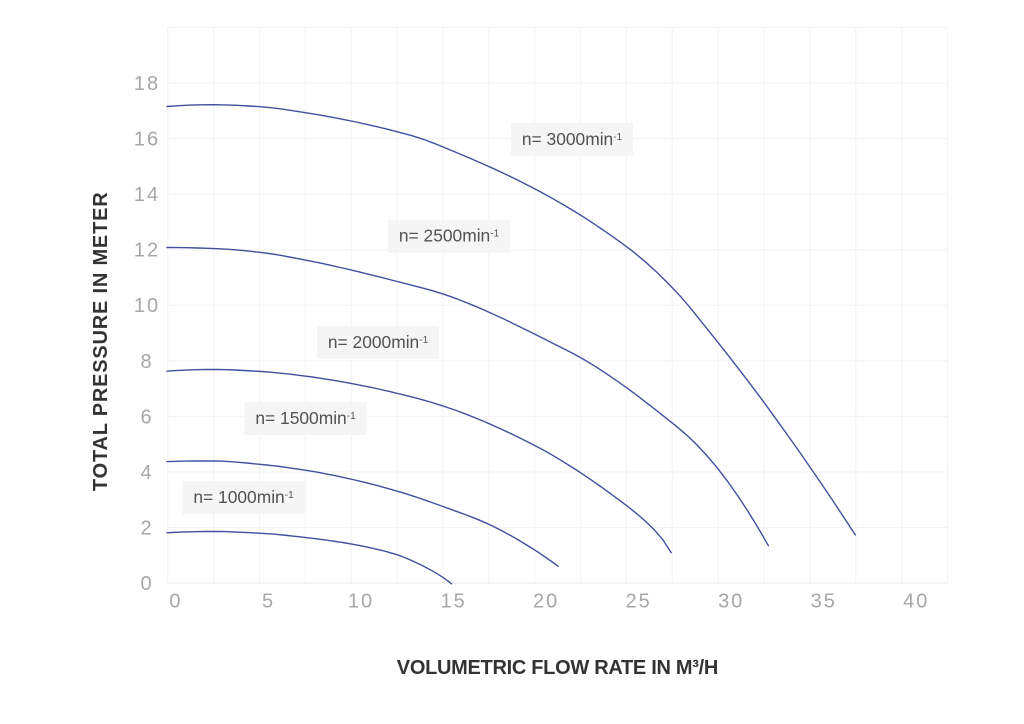 Image resolution: width=1024 pixels, height=724 pixels. I want to click on svg-text: 20, so click(546, 601).